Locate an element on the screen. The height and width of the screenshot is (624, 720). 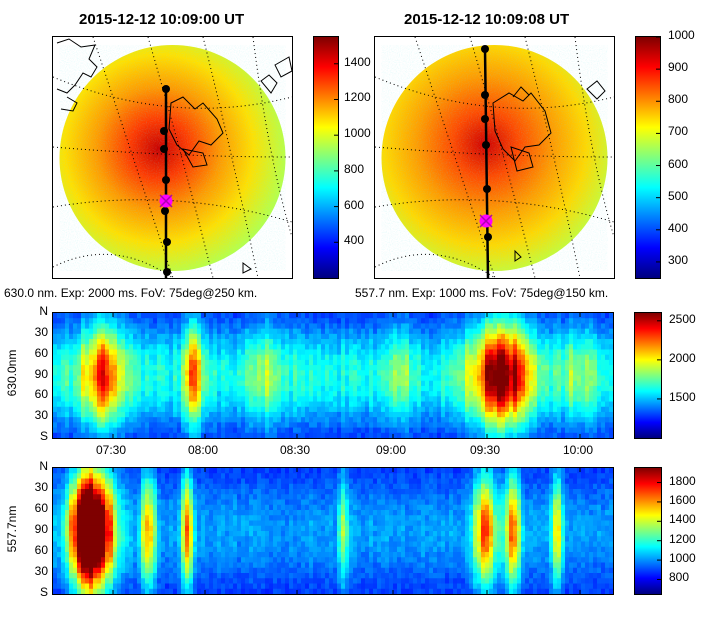
colorbar-tick-label: 1600 is located at coordinates (682, 499).